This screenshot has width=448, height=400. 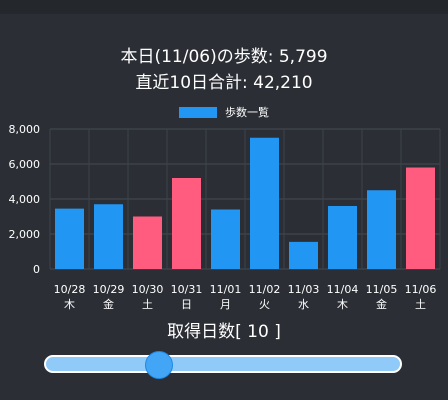 What do you see at coordinates (224, 7) in the screenshot?
I see `top-bar` at bounding box center [224, 7].